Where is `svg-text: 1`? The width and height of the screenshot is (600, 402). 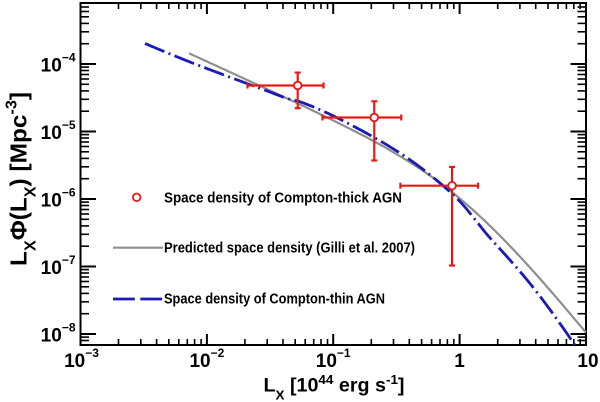
svg-text: 1 is located at coordinates (459, 361).